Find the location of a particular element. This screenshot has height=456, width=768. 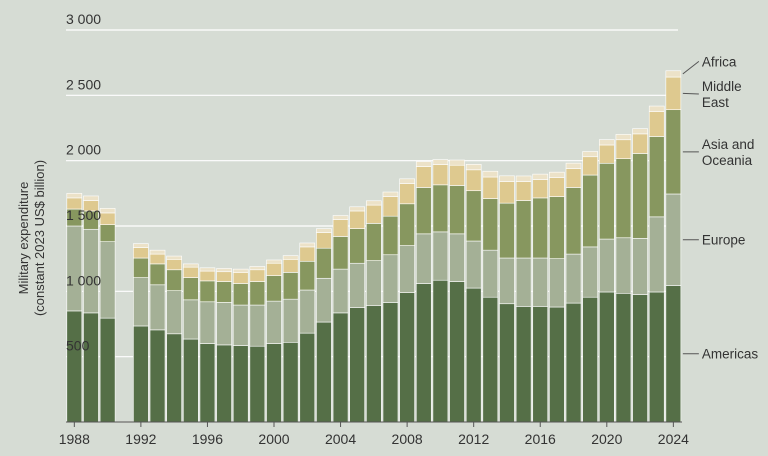

bar-europe-2012 is located at coordinates (473, 264).